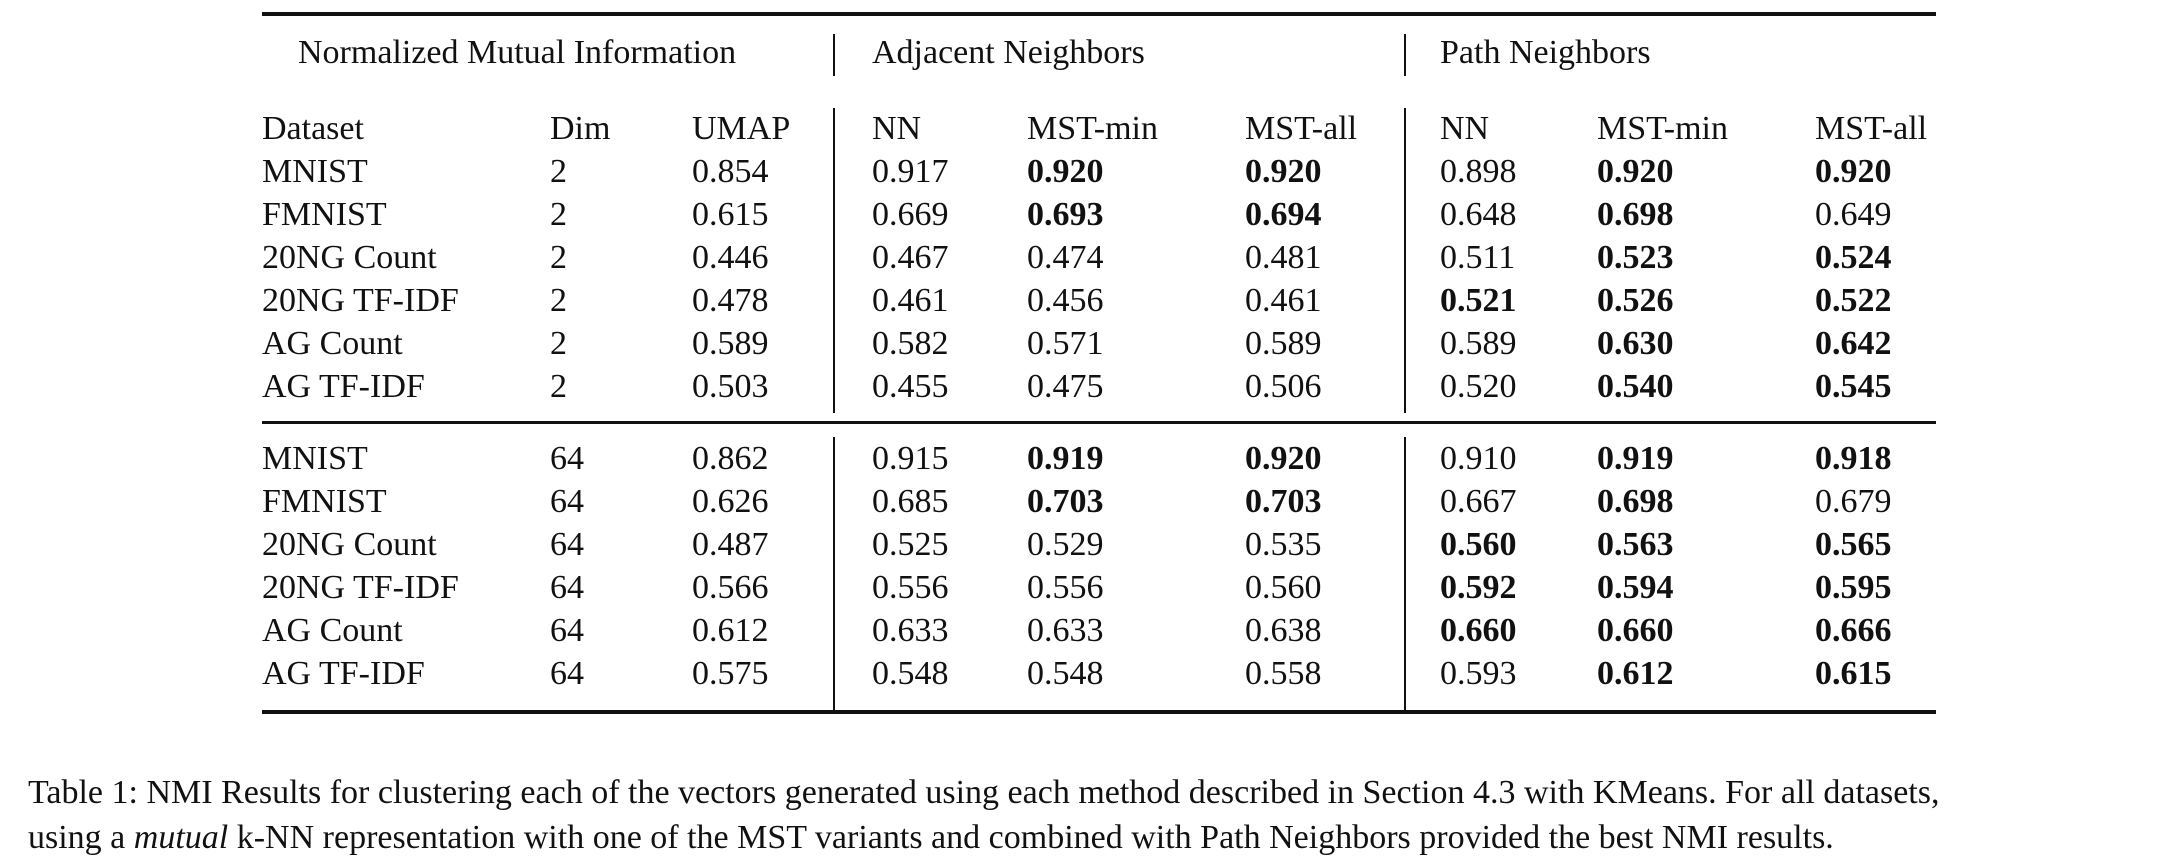  Describe the element at coordinates (1065, 544) in the screenshot. I see `table-cell: 0.529` at that location.